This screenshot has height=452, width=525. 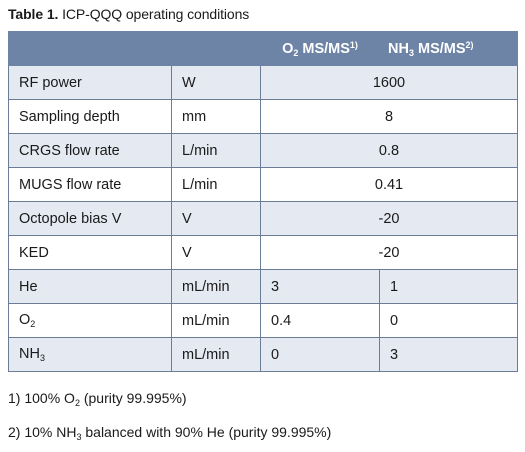 What do you see at coordinates (320, 286) in the screenshot?
I see `row-value-o2: 3` at bounding box center [320, 286].